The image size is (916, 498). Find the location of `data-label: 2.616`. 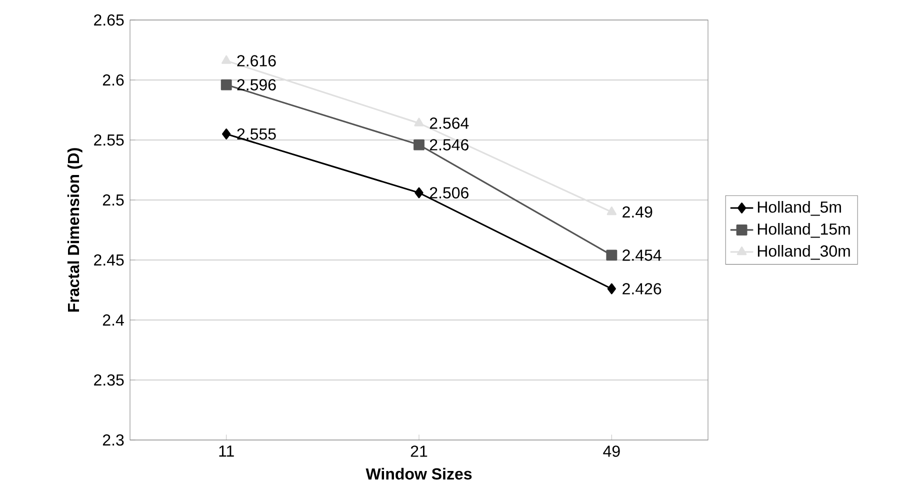

data-label: 2.616 is located at coordinates (256, 60).